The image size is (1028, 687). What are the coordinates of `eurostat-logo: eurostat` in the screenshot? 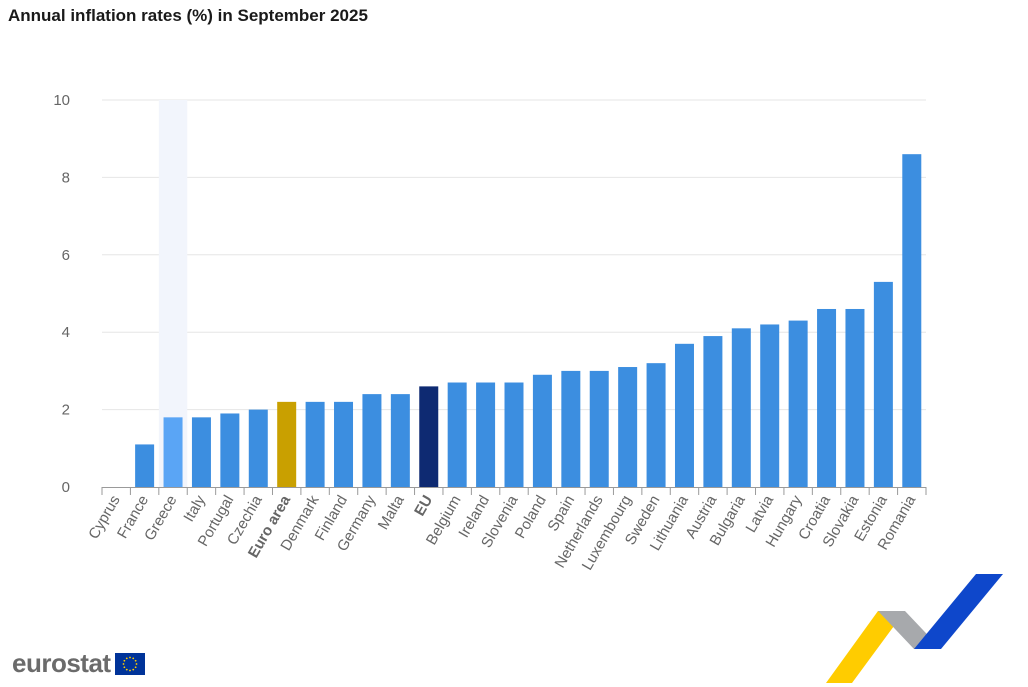 It's located at (78, 663).